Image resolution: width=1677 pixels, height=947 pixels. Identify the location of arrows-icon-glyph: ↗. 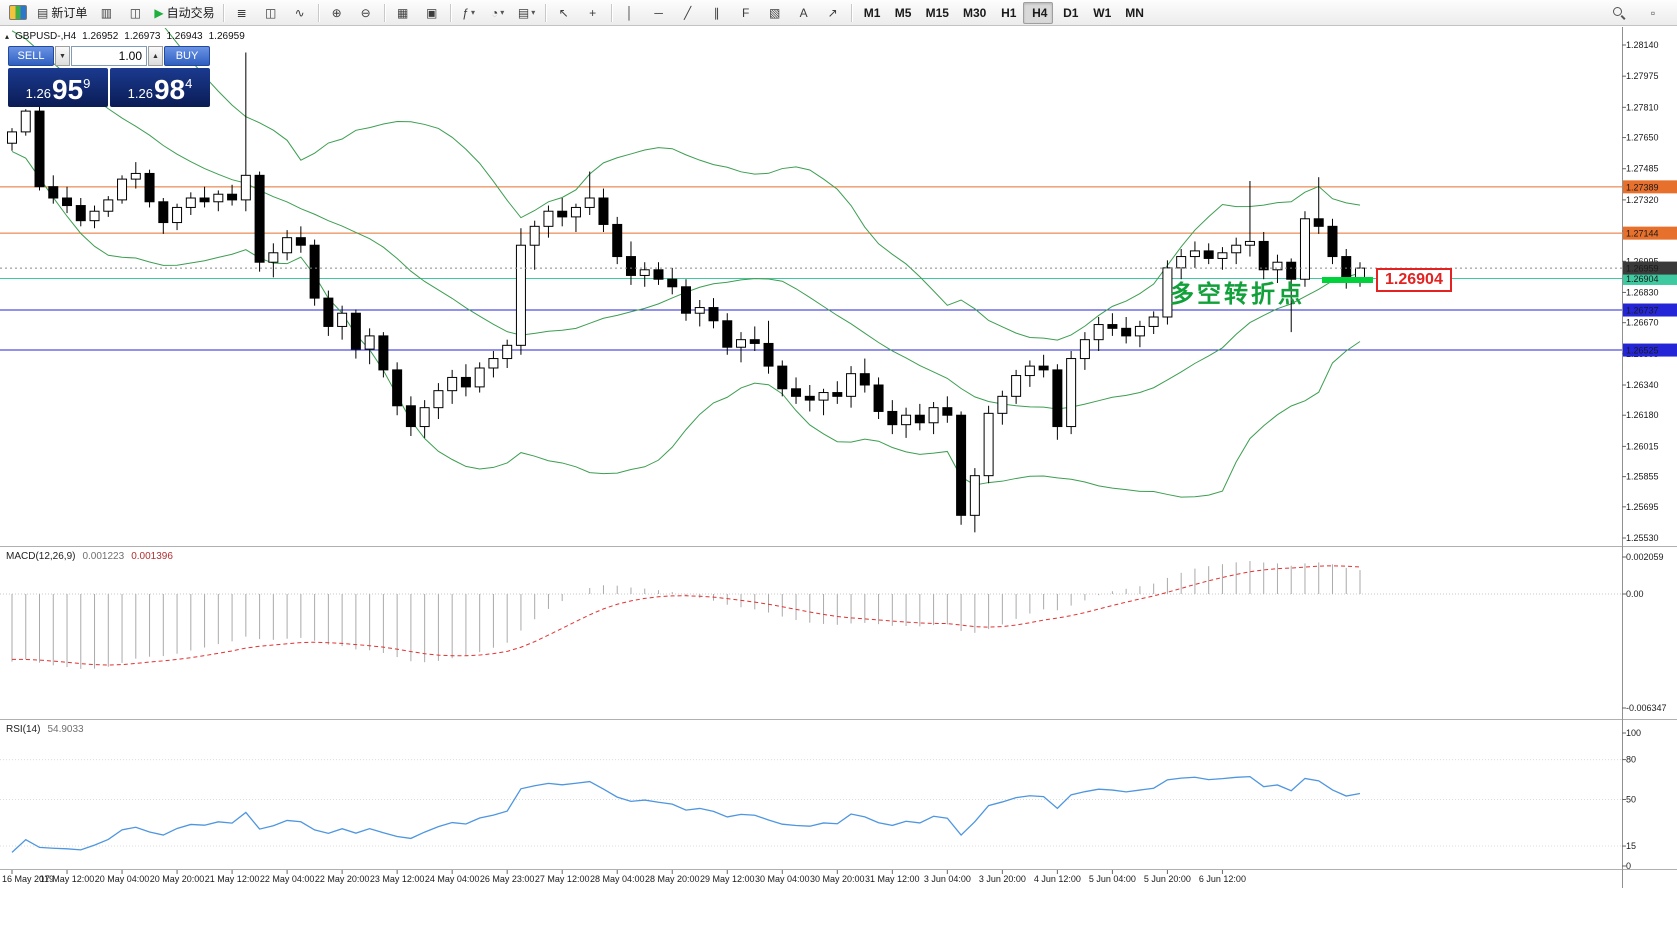
(832, 12).